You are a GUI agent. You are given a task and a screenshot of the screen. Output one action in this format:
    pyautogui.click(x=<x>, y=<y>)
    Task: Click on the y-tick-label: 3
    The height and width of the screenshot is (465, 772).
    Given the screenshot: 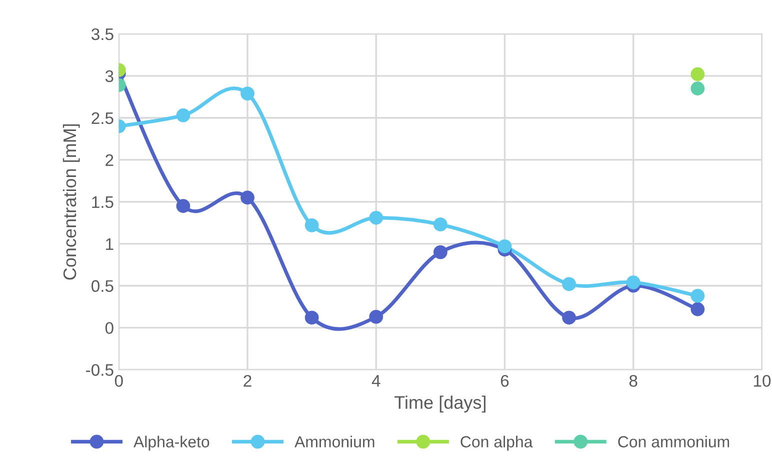 What is the action you would take?
    pyautogui.click(x=109, y=76)
    